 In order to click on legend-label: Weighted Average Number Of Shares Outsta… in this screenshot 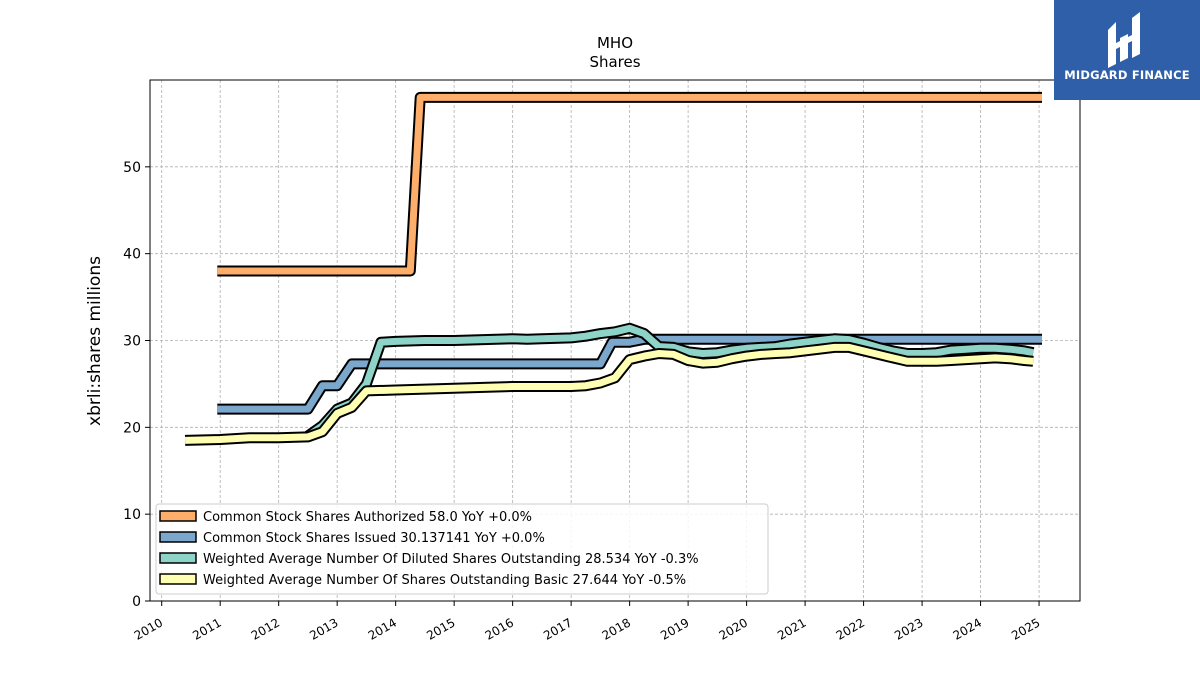, I will do `click(444, 580)`.